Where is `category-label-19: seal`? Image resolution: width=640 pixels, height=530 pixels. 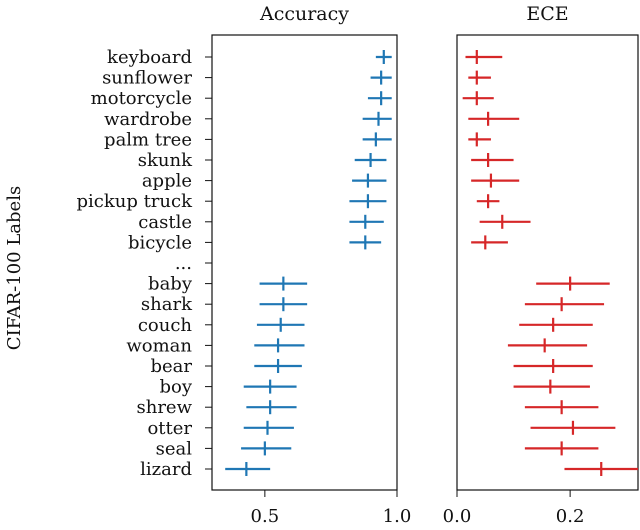
category-label-19: seal is located at coordinates (174, 448).